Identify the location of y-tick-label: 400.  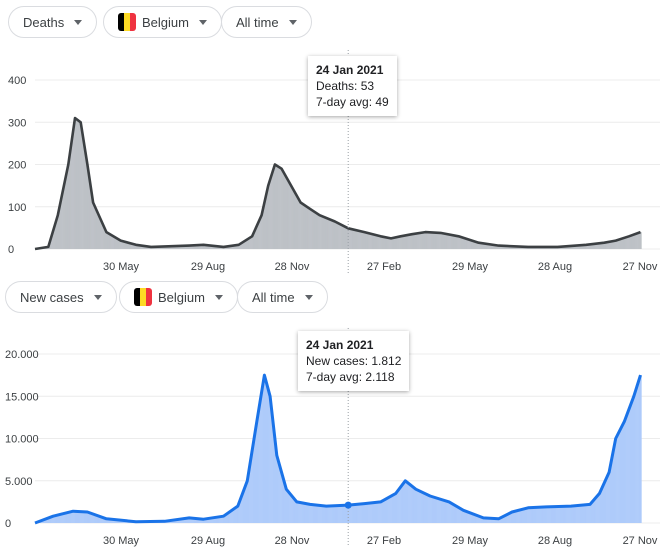
(17, 81).